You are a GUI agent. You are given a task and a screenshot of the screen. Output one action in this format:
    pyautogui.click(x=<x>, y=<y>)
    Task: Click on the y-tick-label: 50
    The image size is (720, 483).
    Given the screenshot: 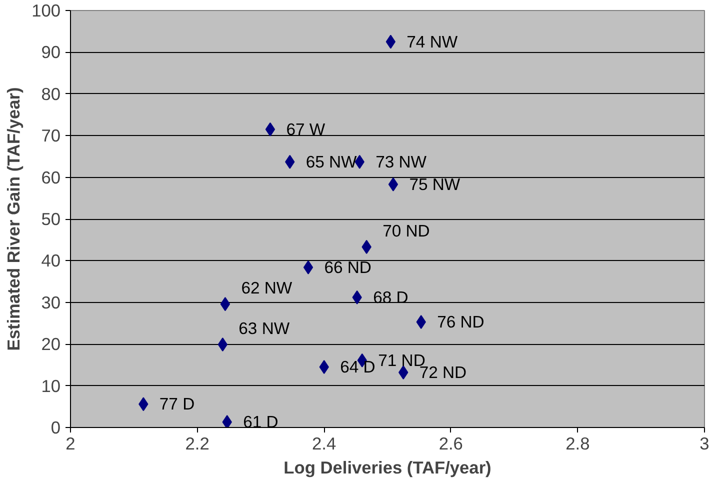 What is the action you would take?
    pyautogui.click(x=51, y=219)
    